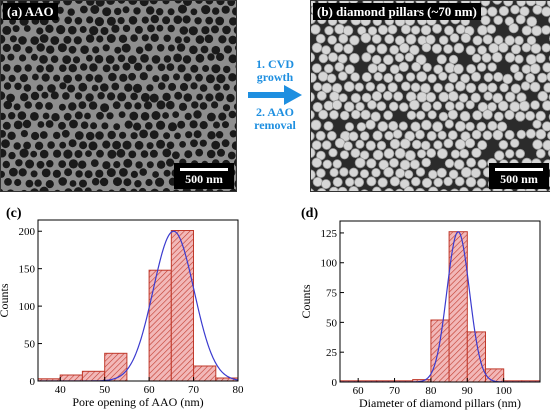  What do you see at coordinates (519, 169) in the screenshot?
I see `scalebar-b-line` at bounding box center [519, 169].